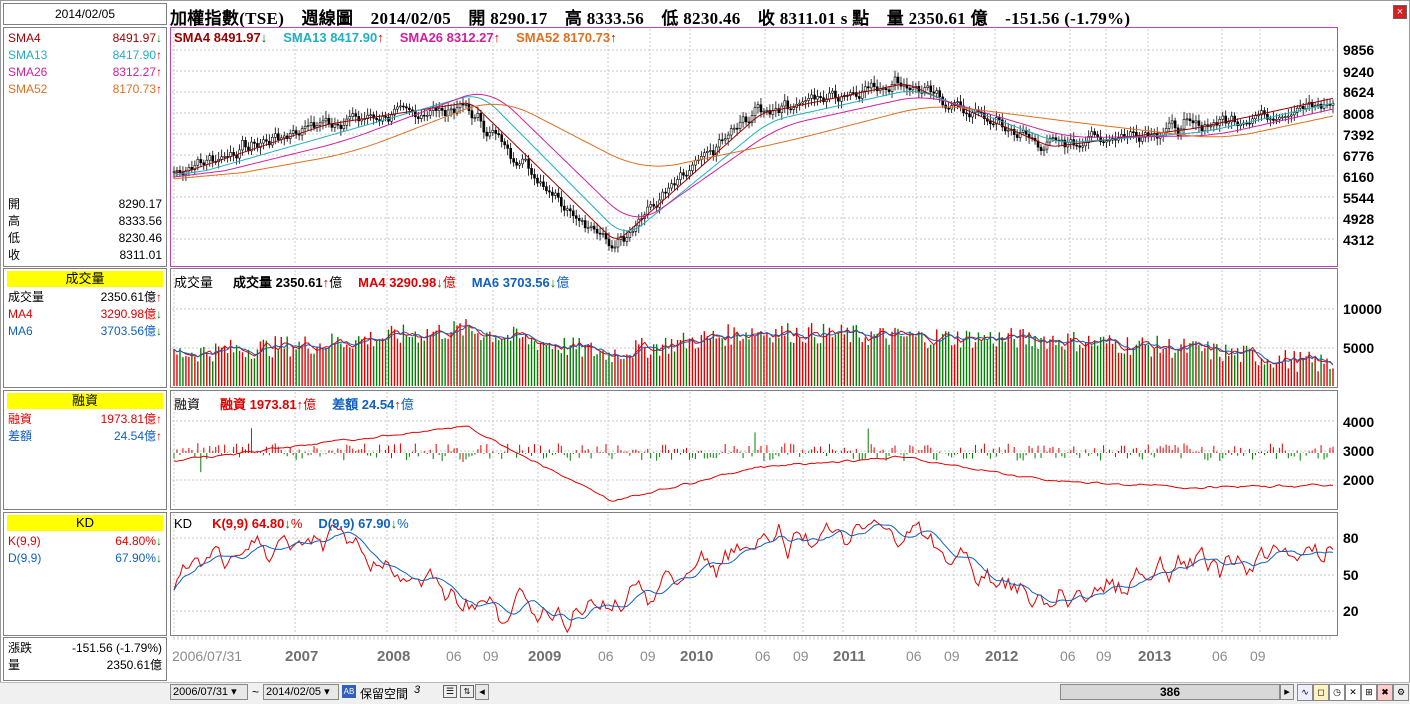  I want to click on kd-legend-value: 67.90%↓, so click(138, 558).